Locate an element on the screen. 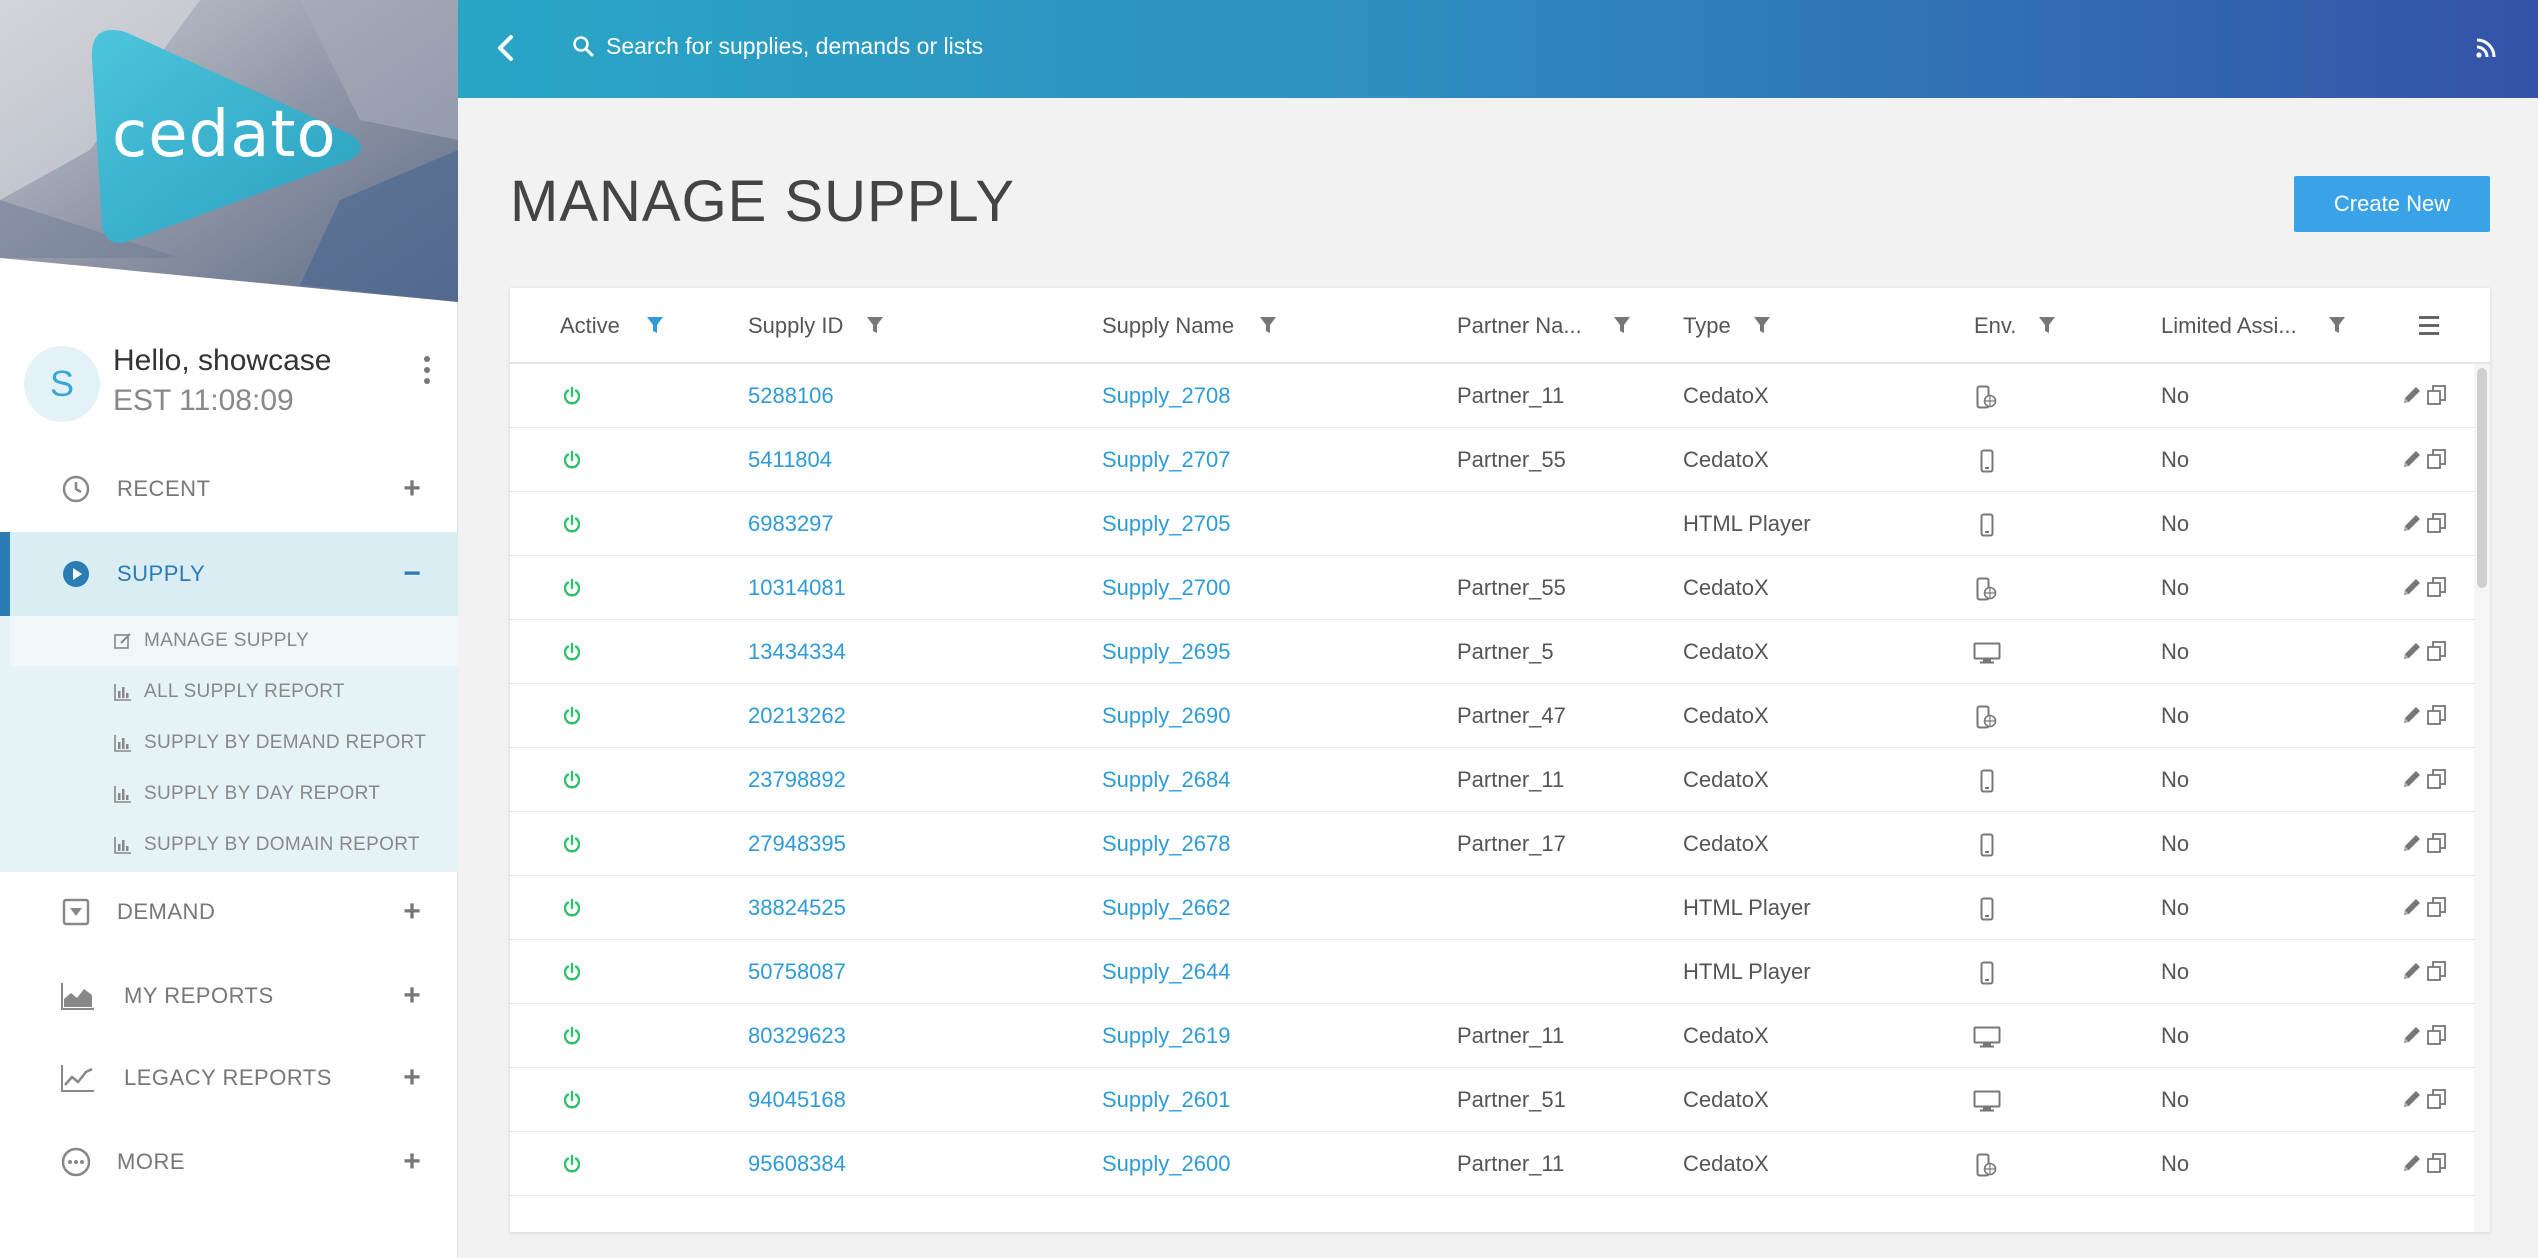  table-row: 80329623 Supply_2619 Partner_11 CedatoX No is located at coordinates (1492, 1036).